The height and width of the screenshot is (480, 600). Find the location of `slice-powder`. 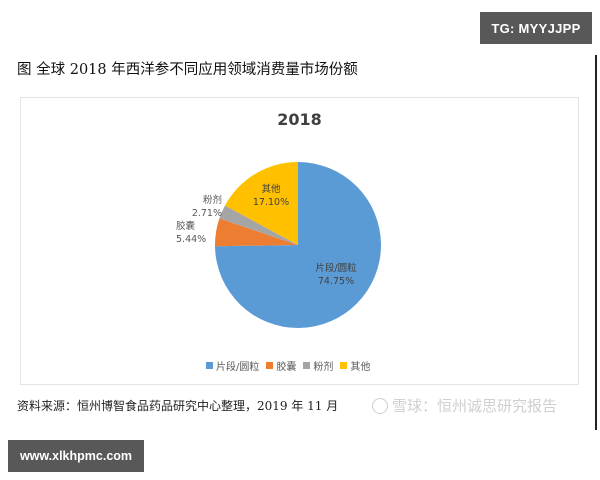

slice-powder is located at coordinates (258, 225).